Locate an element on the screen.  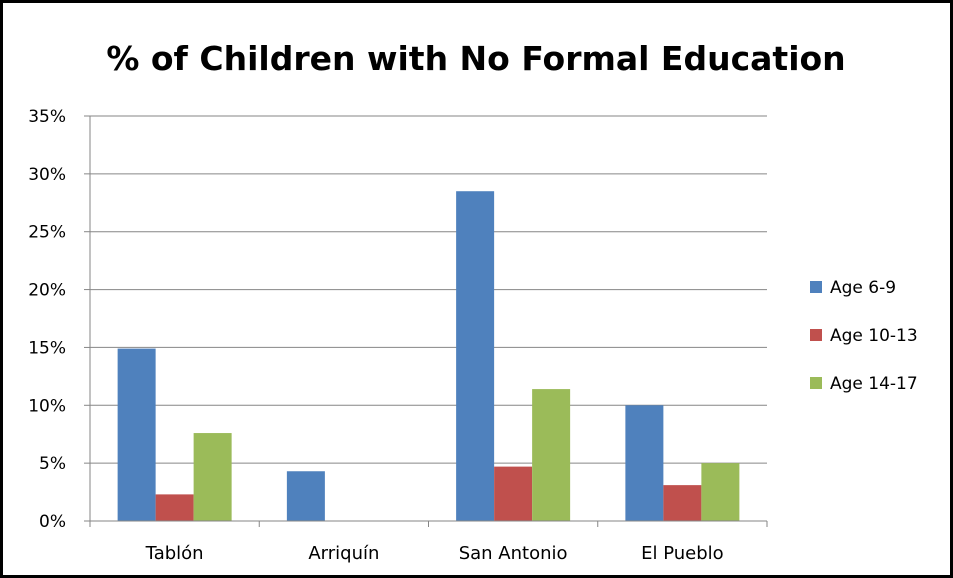
legend: Age 6-9 Age 10-13 Age 14-17 is located at coordinates (864, 336).